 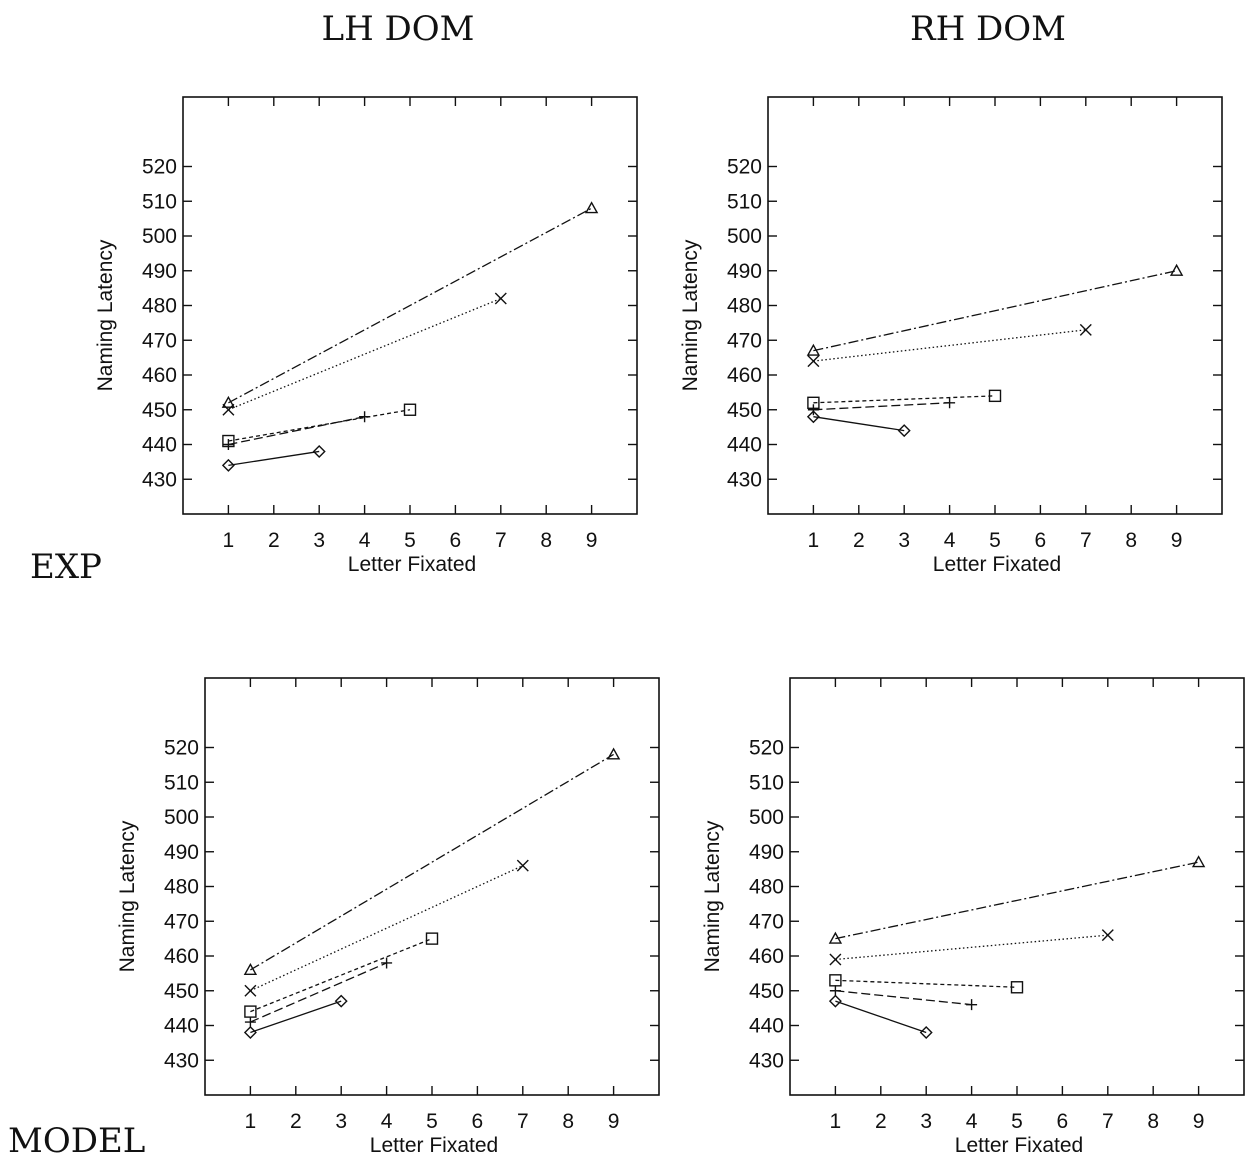 I want to click on column-title-lh: LH DOM, so click(x=398, y=29).